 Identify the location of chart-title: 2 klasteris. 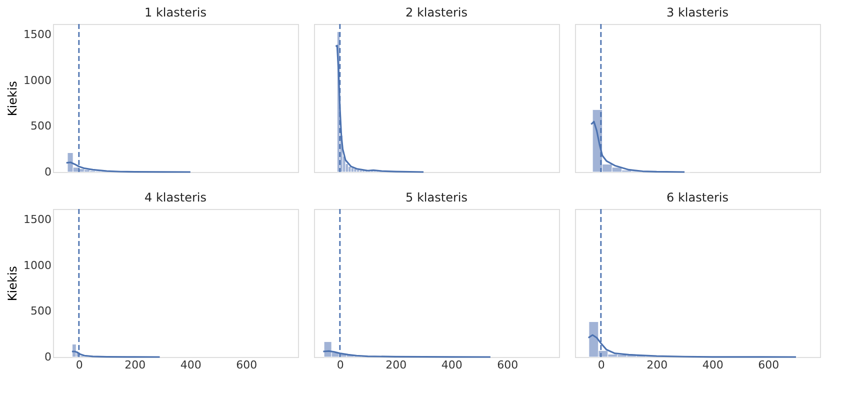
(437, 12).